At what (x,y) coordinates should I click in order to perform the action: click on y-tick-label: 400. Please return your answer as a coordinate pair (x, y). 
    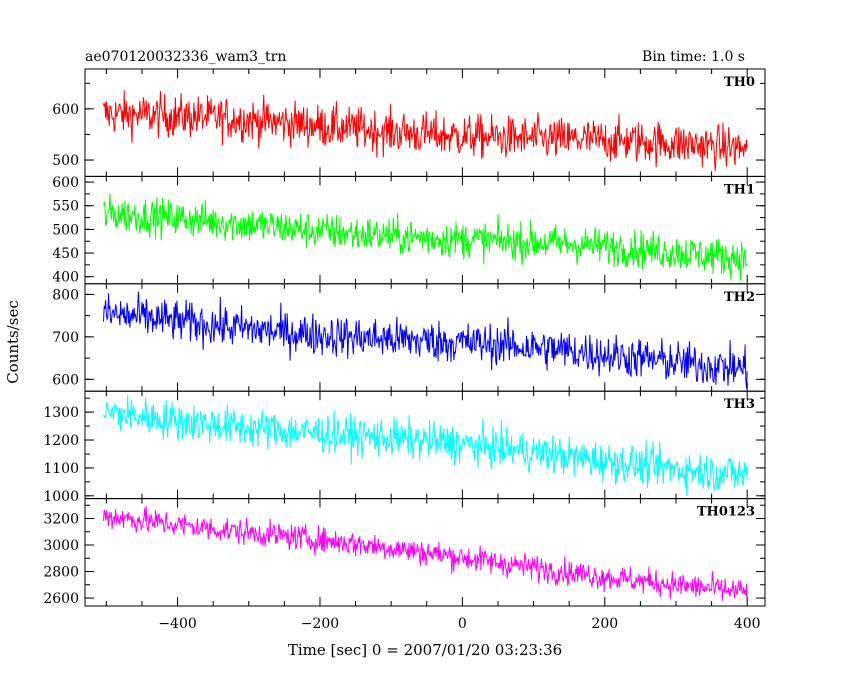
    Looking at the image, I should click on (65, 278).